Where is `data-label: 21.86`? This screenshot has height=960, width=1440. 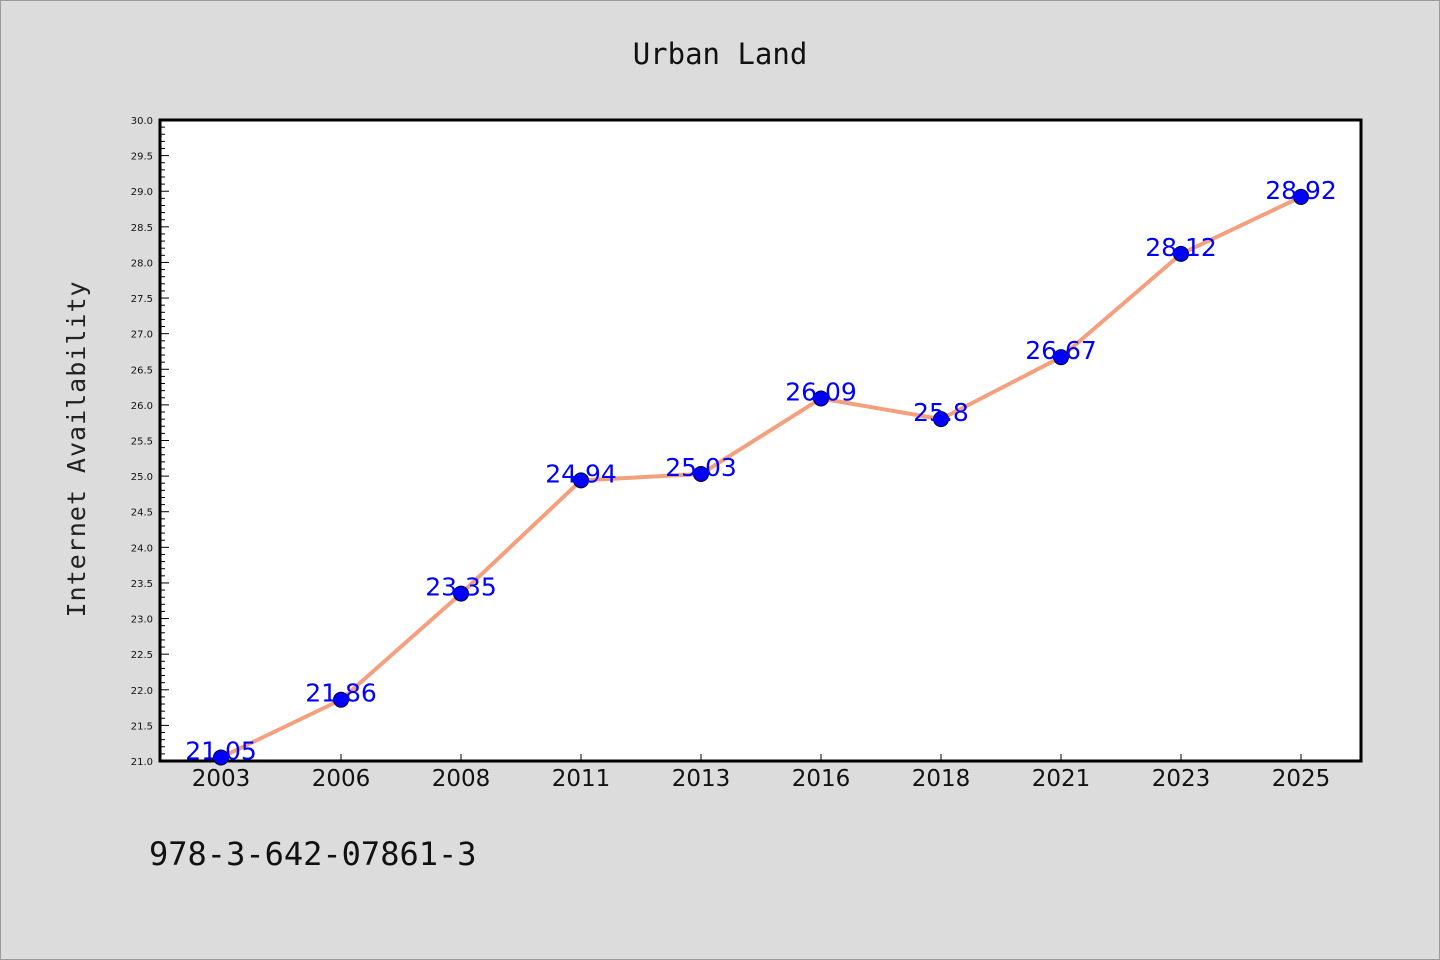 data-label: 21.86 is located at coordinates (341, 693).